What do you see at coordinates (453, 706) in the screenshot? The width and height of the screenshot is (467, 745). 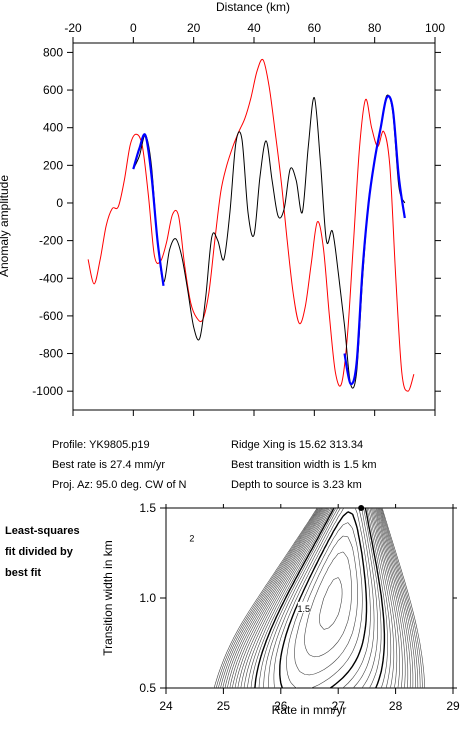 I see `contour-x-tick-label: 29` at bounding box center [453, 706].